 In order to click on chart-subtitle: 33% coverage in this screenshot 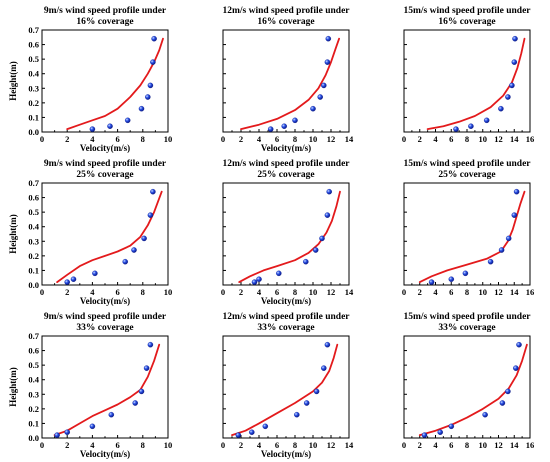, I will do `click(285, 328)`.